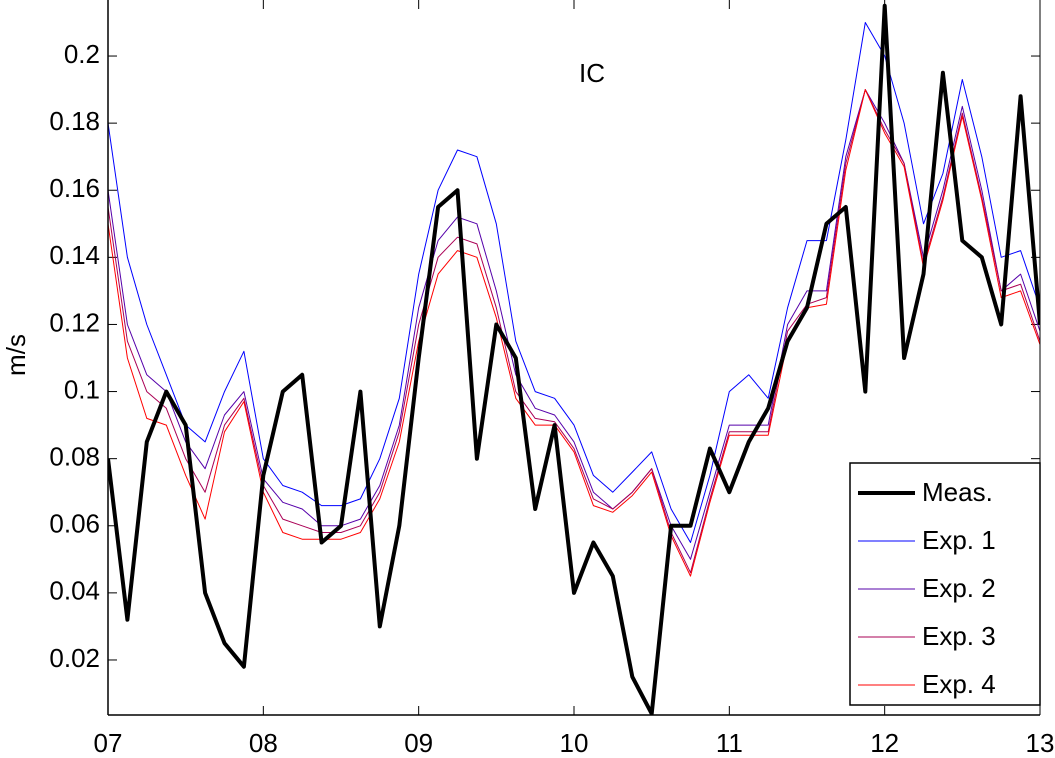  What do you see at coordinates (108, 743) in the screenshot?
I see `x-tick-label: 07` at bounding box center [108, 743].